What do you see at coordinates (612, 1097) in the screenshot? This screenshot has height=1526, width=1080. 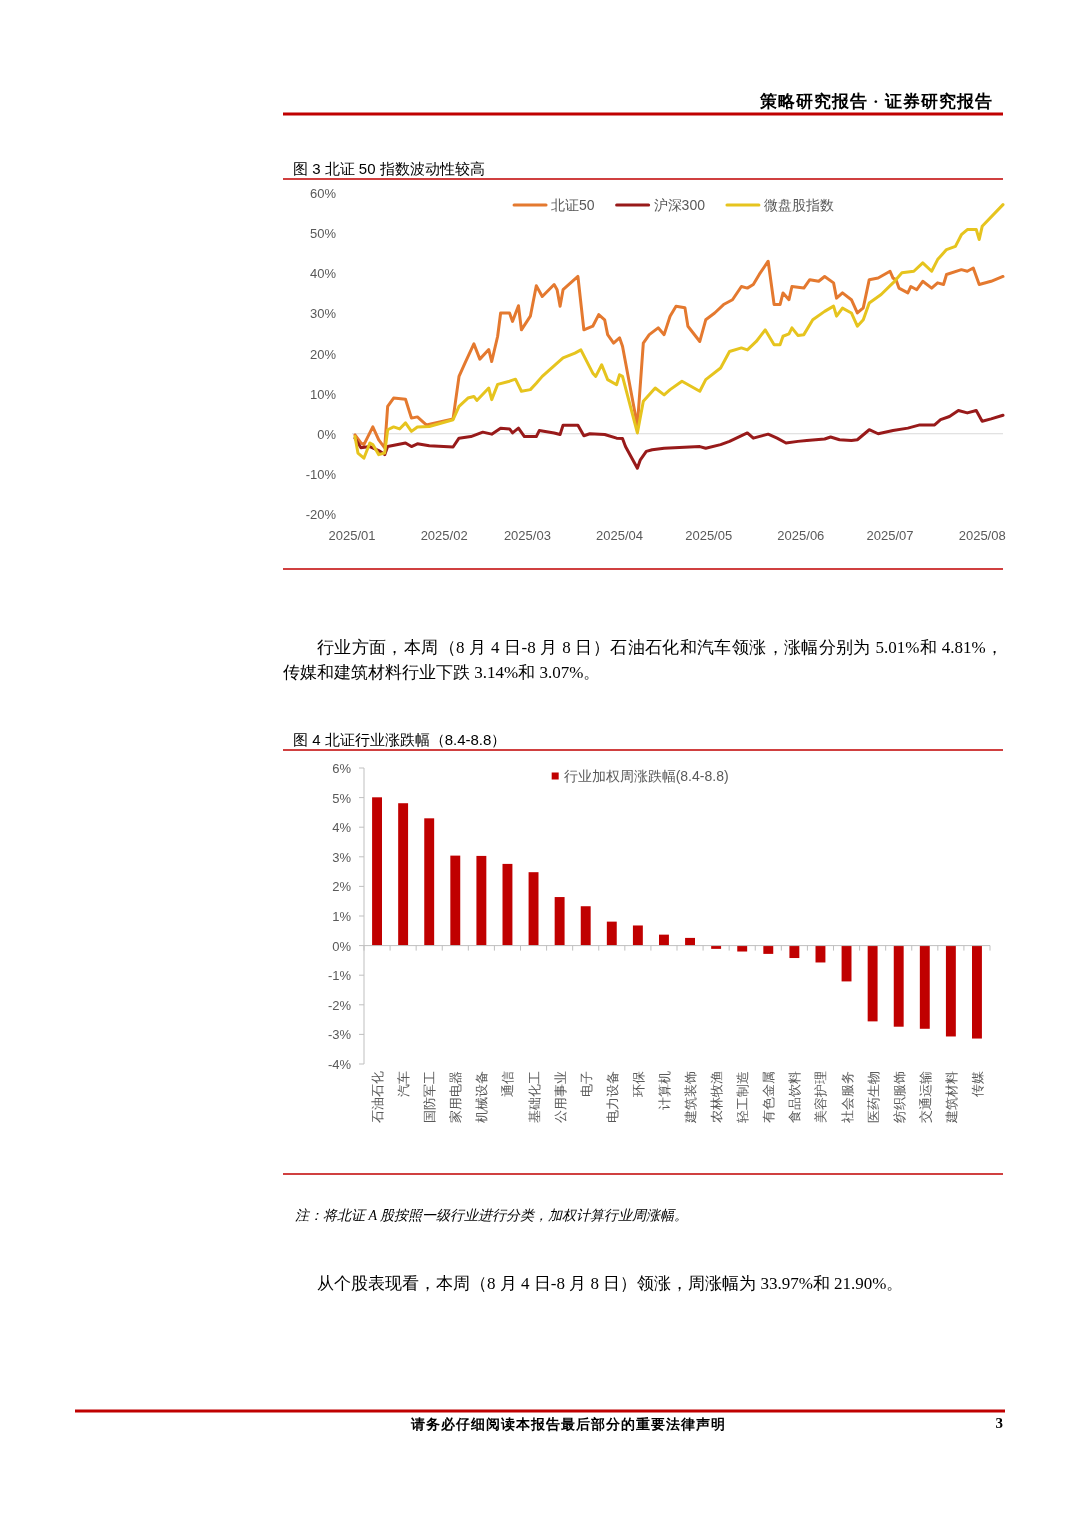 I see `x-tick-label: 电力设备` at bounding box center [612, 1097].